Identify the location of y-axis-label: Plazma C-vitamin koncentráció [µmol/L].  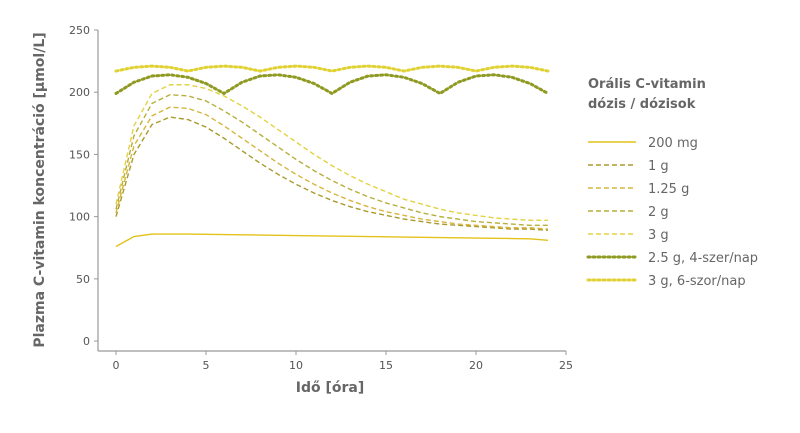
(40, 189).